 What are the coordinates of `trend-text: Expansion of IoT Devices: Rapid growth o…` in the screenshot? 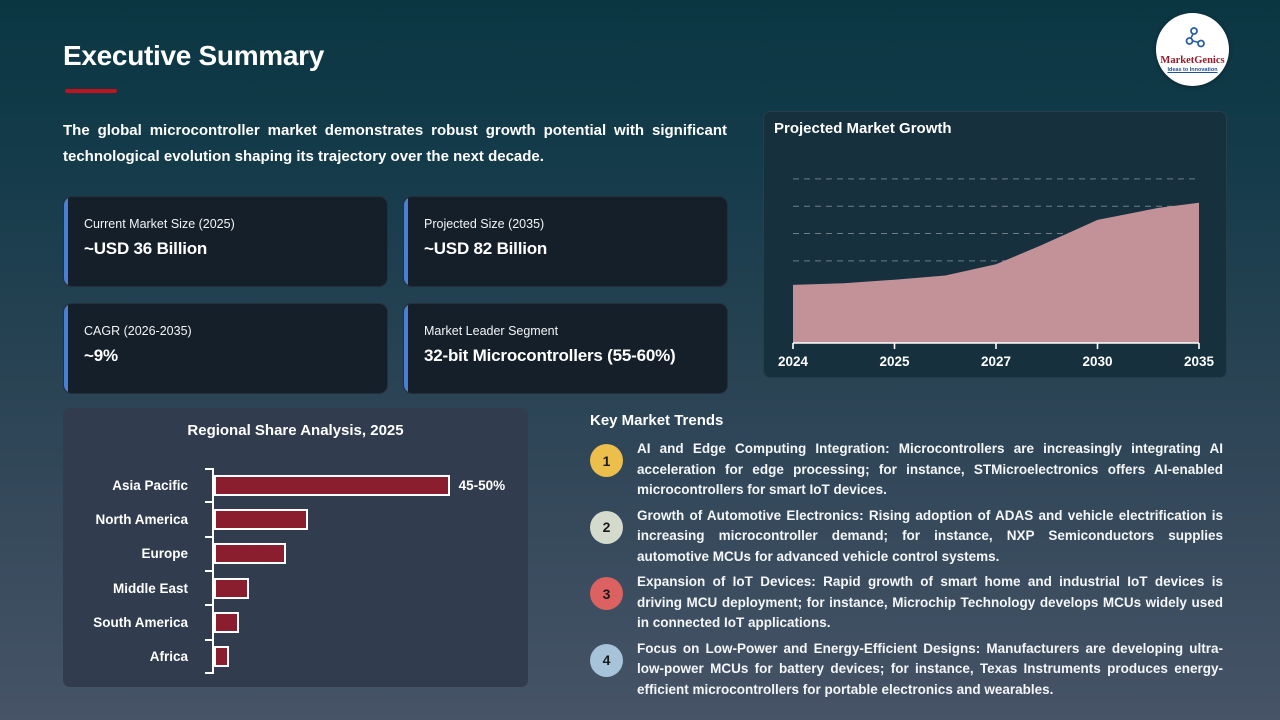 It's located at (930, 602).